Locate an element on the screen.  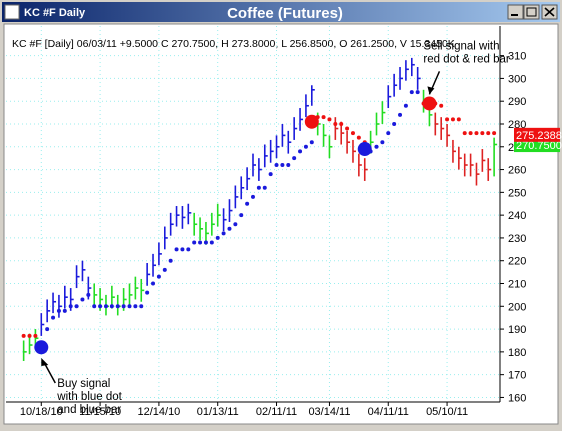
close-icon is located at coordinates (549, 12).